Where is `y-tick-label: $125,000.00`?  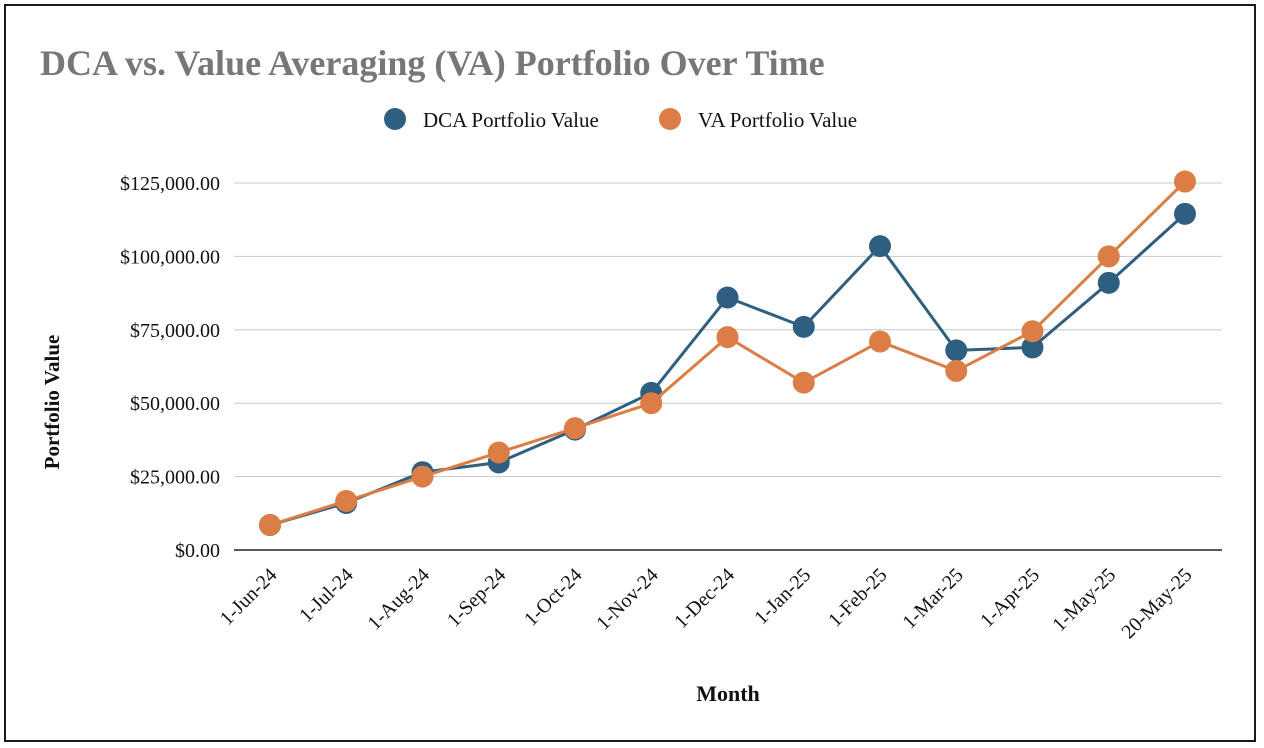
y-tick-label: $125,000.00 is located at coordinates (170, 184).